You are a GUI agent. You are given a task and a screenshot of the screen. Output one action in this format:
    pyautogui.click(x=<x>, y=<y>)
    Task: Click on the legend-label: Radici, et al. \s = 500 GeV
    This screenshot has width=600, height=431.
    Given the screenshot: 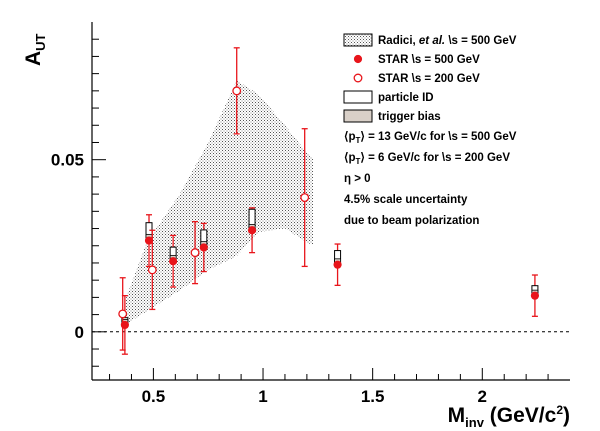 What is the action you would take?
    pyautogui.click(x=447, y=41)
    